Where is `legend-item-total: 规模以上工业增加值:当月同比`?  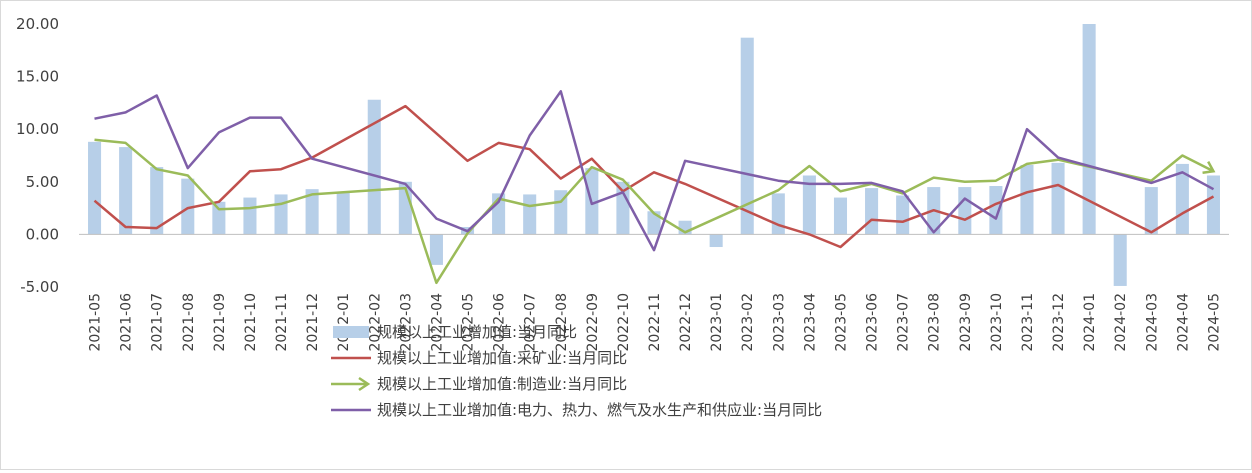 legend-item-total: 规模以上工业增加值:当月同比 is located at coordinates (576, 332).